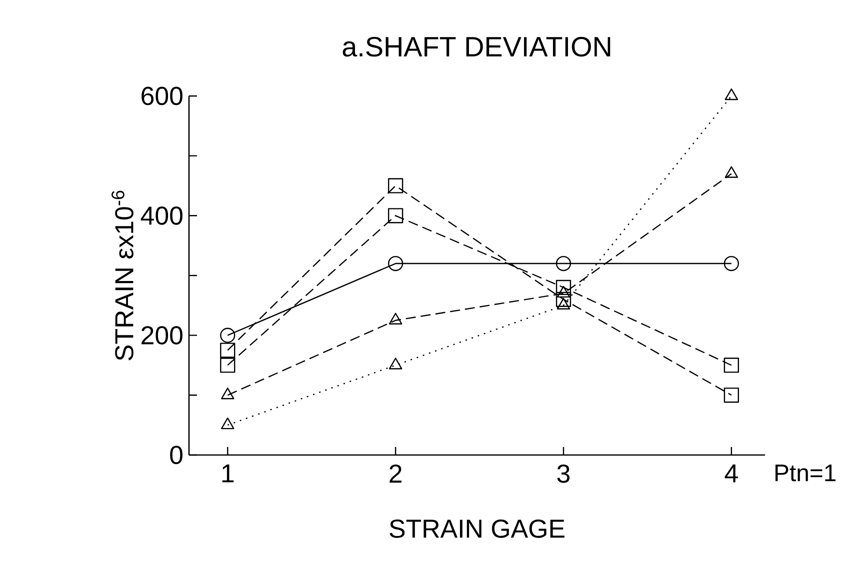  I want to click on chart-title: a.SHAFT DEVIATION, so click(476, 46).